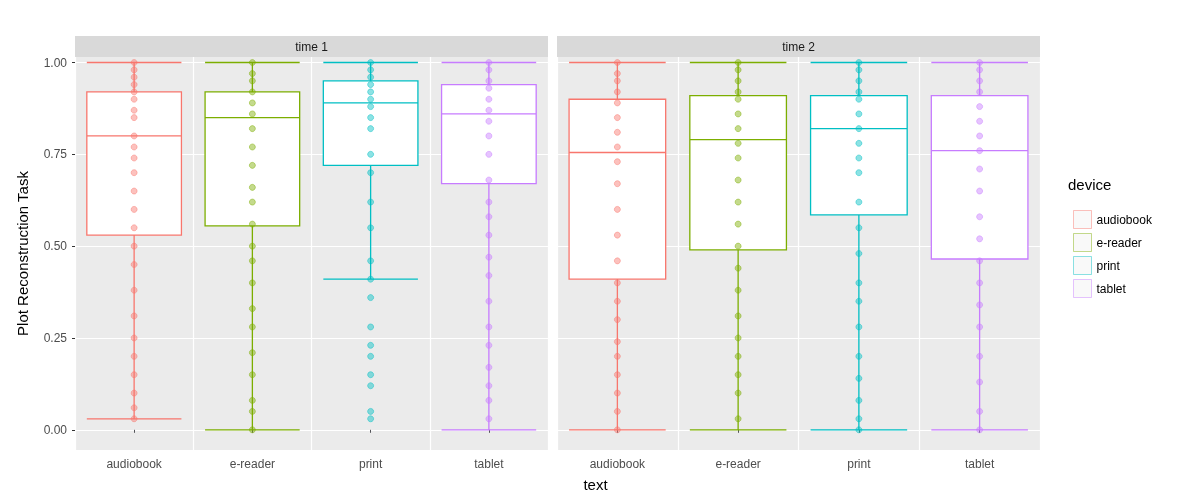  I want to click on y-tick-label: 0.75, so click(55, 154).